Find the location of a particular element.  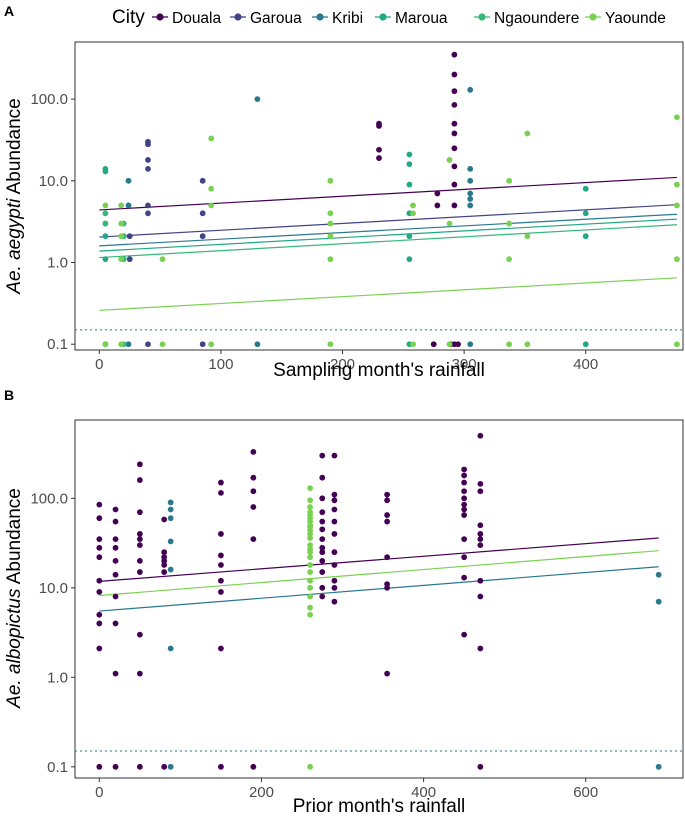

legend-entry-ngaoundere: Ngaoundere is located at coordinates (526, 18).